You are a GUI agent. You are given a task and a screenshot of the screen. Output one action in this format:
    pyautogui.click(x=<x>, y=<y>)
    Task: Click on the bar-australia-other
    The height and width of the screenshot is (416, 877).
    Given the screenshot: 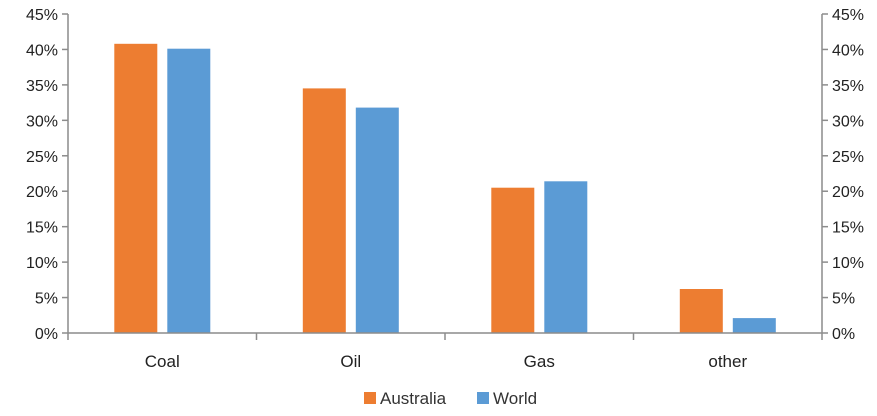 What is the action you would take?
    pyautogui.click(x=701, y=311)
    